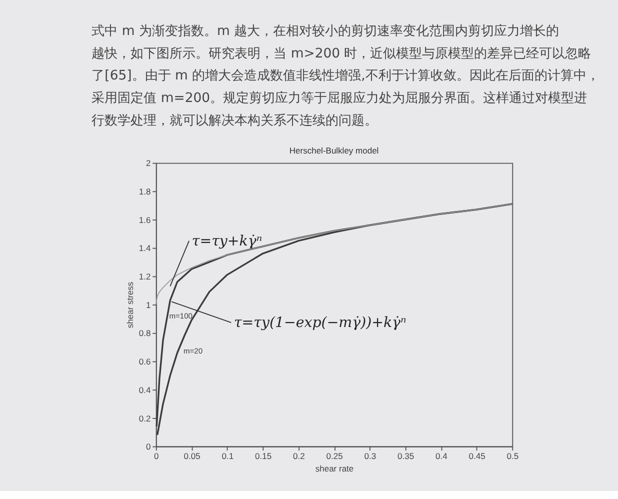  What do you see at coordinates (228, 456) in the screenshot?
I see `x-tick-label: 0.1` at bounding box center [228, 456].